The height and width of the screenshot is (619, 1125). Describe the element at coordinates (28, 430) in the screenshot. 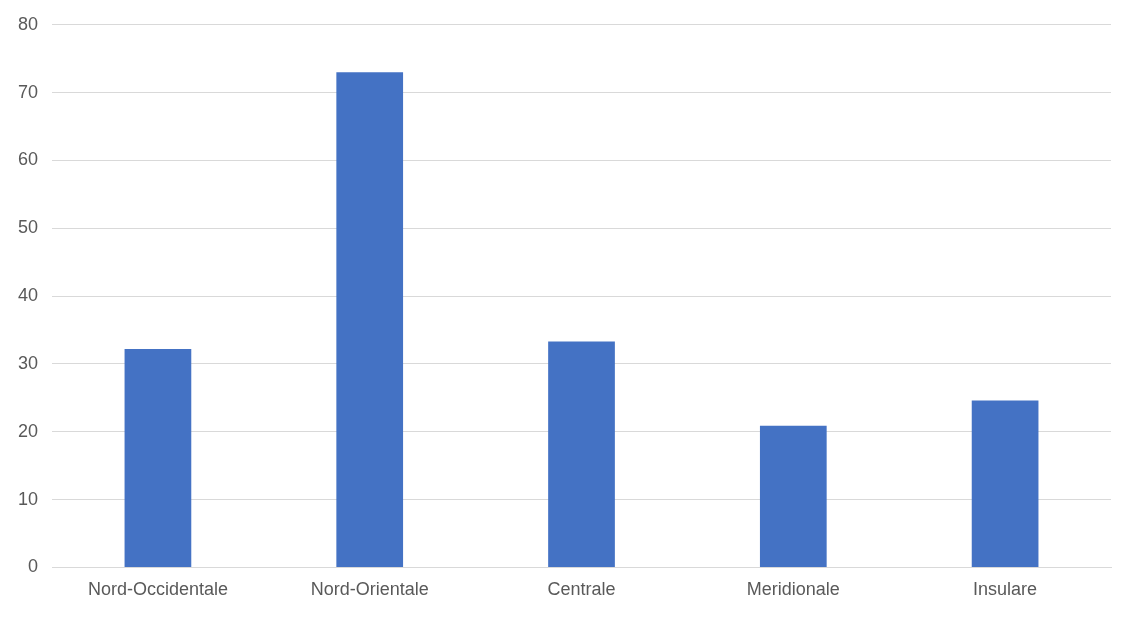

I see `y-tick-label: 20` at that location.